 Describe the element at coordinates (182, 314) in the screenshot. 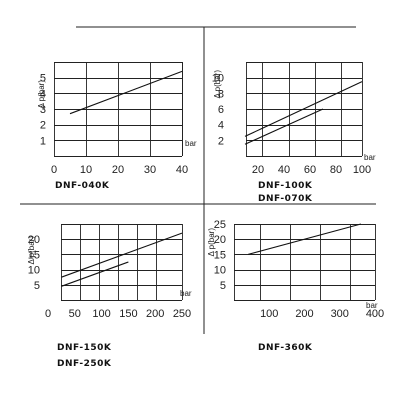

I see `x-tick-label: 250` at that location.